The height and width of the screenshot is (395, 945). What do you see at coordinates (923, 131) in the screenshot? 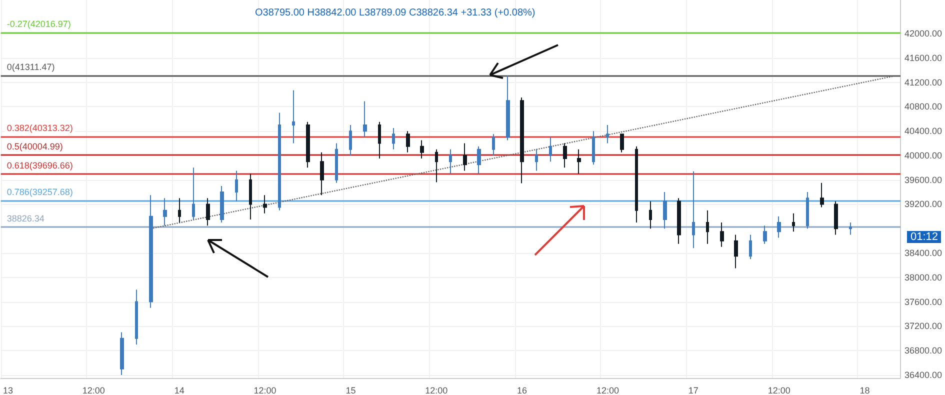
I see `y-tick-label: 40400.00` at bounding box center [923, 131].